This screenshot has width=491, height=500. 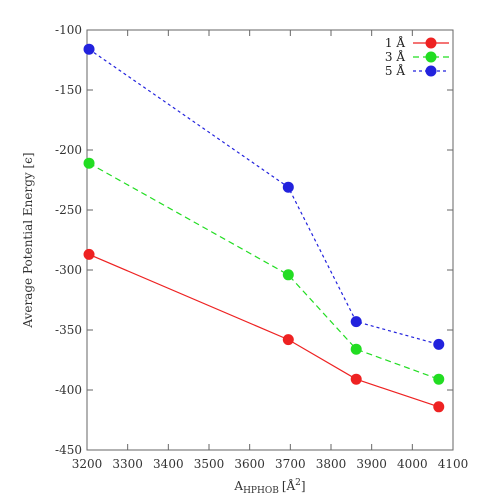 I want to click on x-tick-label: 3400, so click(x=168, y=464).